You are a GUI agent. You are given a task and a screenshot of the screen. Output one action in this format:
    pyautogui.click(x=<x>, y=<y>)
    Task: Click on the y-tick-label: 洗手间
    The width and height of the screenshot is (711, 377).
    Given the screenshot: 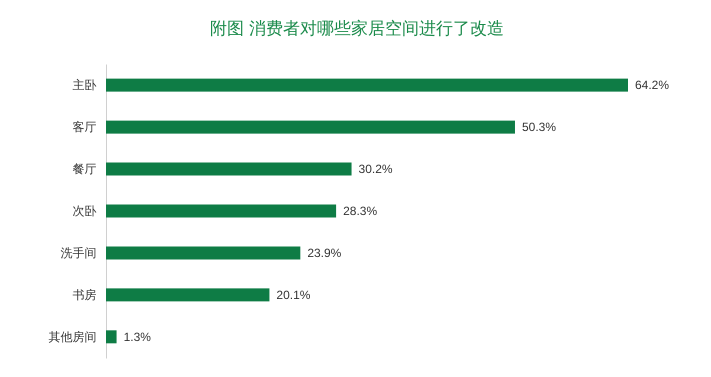 What is the action you would take?
    pyautogui.click(x=78, y=253)
    